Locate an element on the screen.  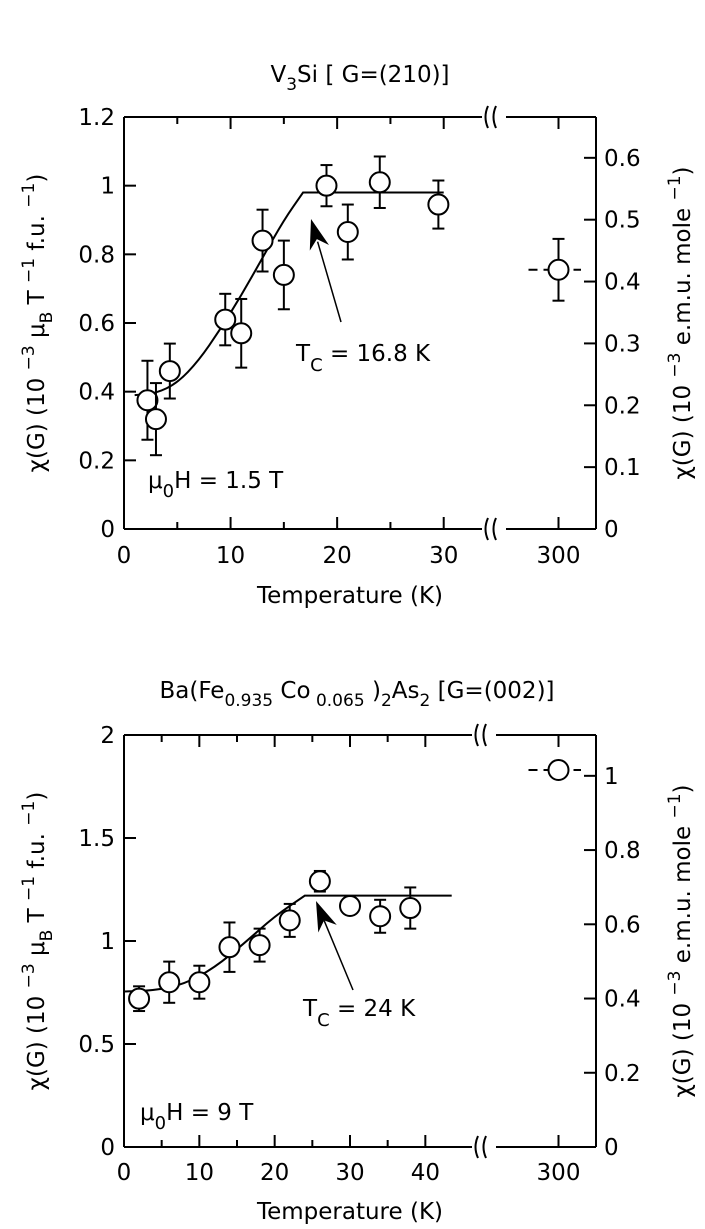
tc-annotation: TC = 16.8 K is located at coordinates (363, 358).